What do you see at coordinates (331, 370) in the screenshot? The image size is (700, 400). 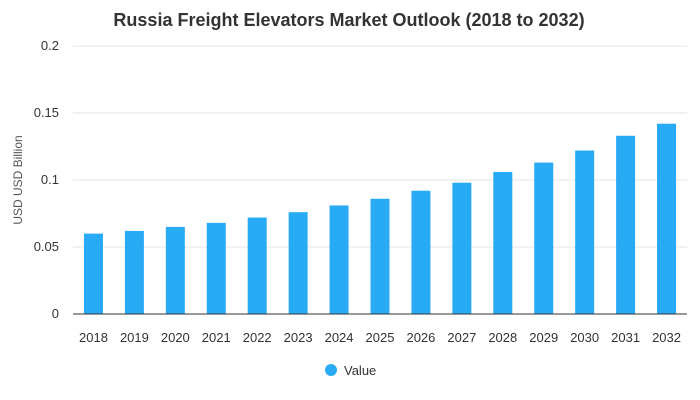 I see `legend-marker-icon` at bounding box center [331, 370].